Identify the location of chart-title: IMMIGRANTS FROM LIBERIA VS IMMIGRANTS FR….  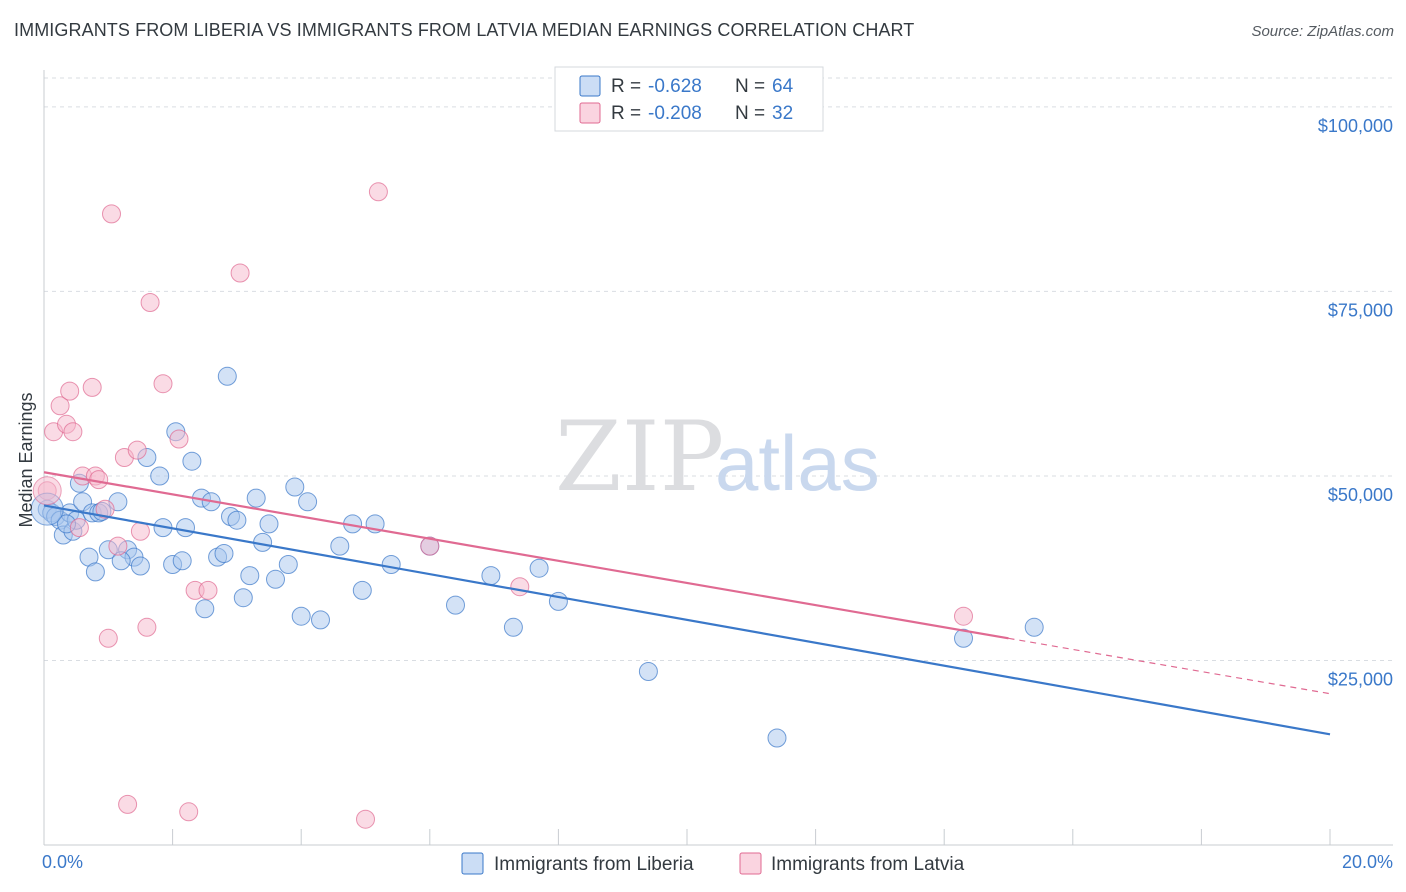
(464, 30).